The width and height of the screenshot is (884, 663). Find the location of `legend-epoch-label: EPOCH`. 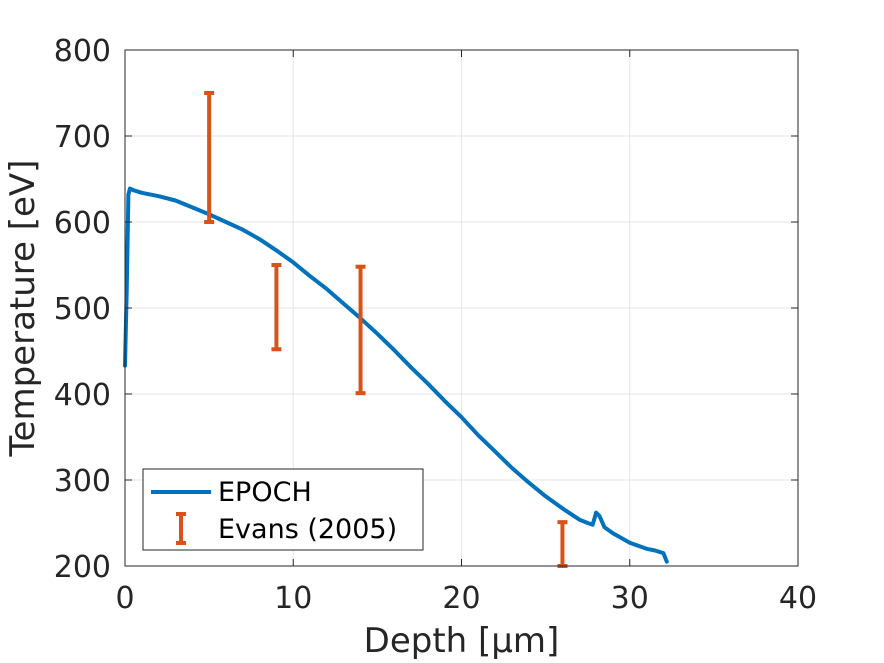

legend-epoch-label: EPOCH is located at coordinates (265, 492).